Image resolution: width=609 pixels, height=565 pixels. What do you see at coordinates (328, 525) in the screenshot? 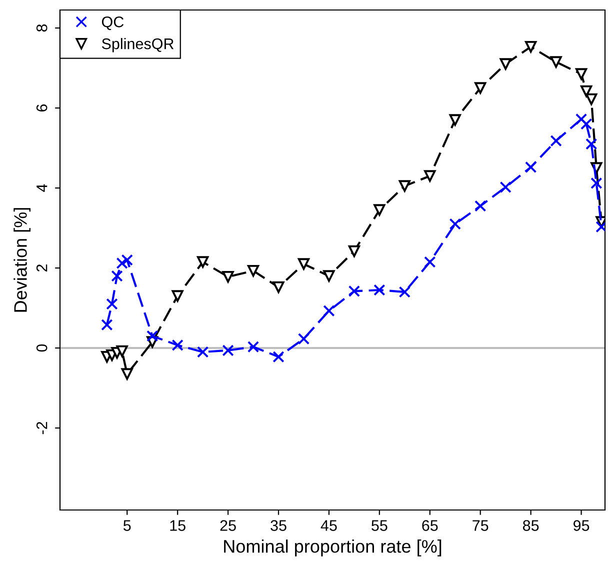
I see `x-tick-label: 45` at bounding box center [328, 525].